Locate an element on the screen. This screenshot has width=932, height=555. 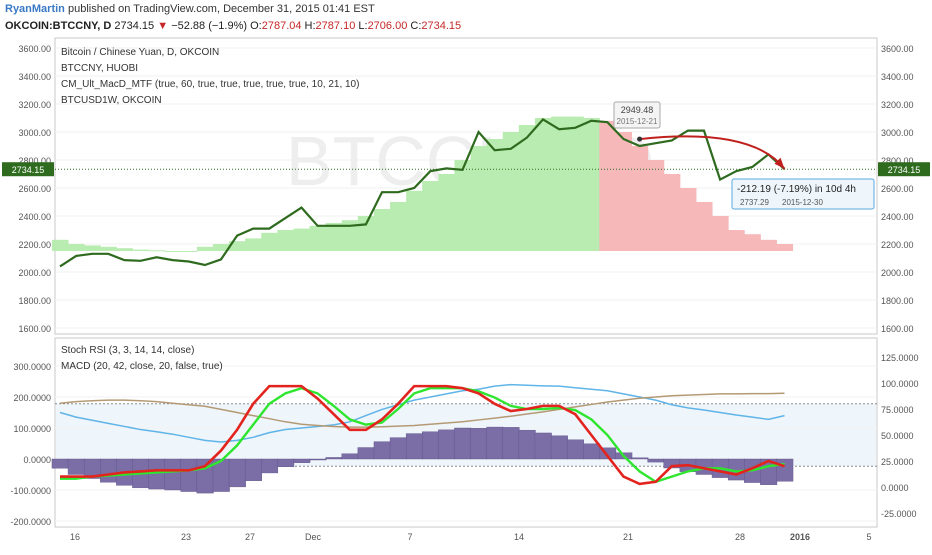
low-value: 2706.00 is located at coordinates (387, 26).